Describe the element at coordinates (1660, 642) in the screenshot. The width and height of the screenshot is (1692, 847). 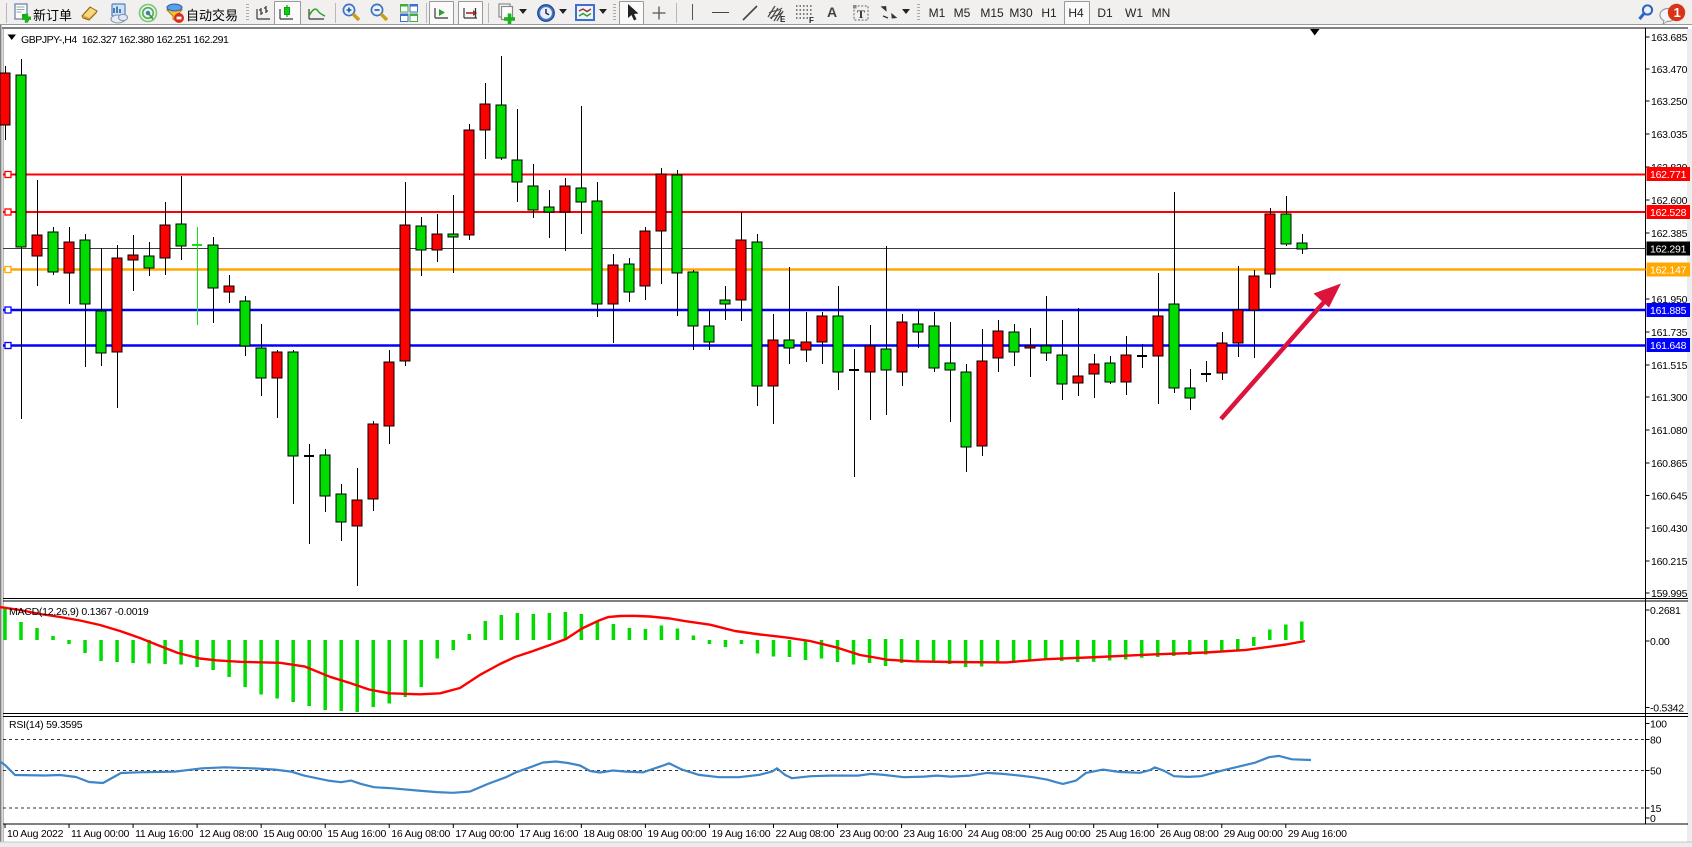
I see `svg-text: 0.00` at that location.